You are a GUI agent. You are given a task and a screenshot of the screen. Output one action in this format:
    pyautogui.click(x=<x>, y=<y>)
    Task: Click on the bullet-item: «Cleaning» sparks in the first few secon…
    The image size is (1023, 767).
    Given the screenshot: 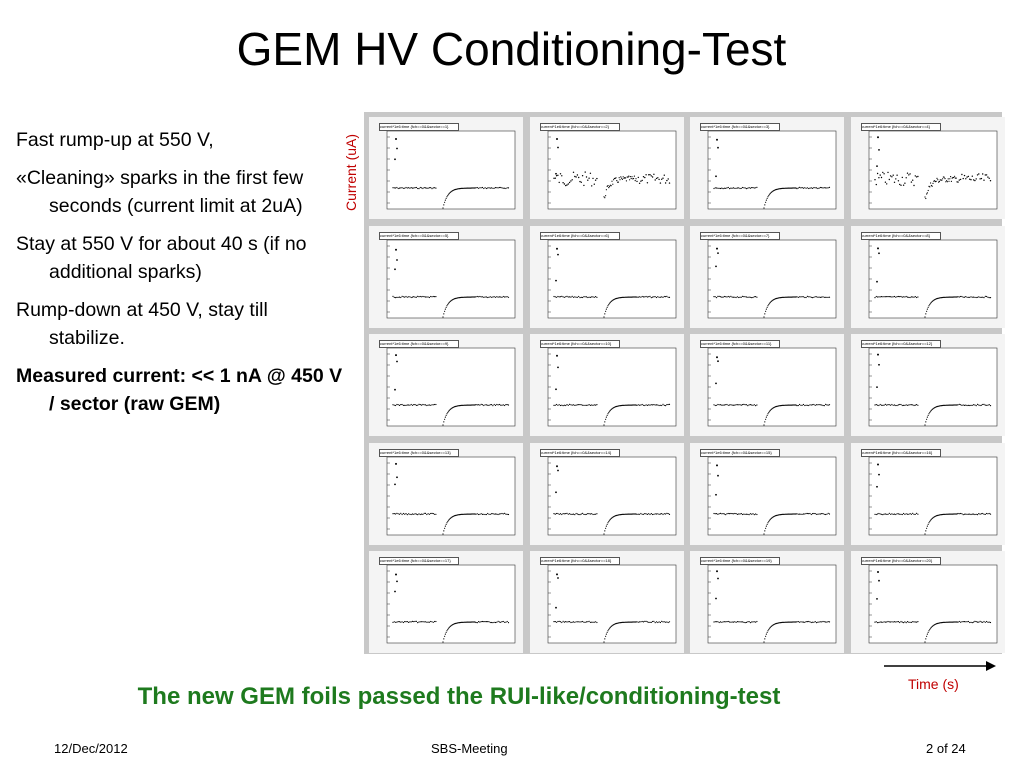 What is the action you would take?
    pyautogui.click(x=160, y=192)
    